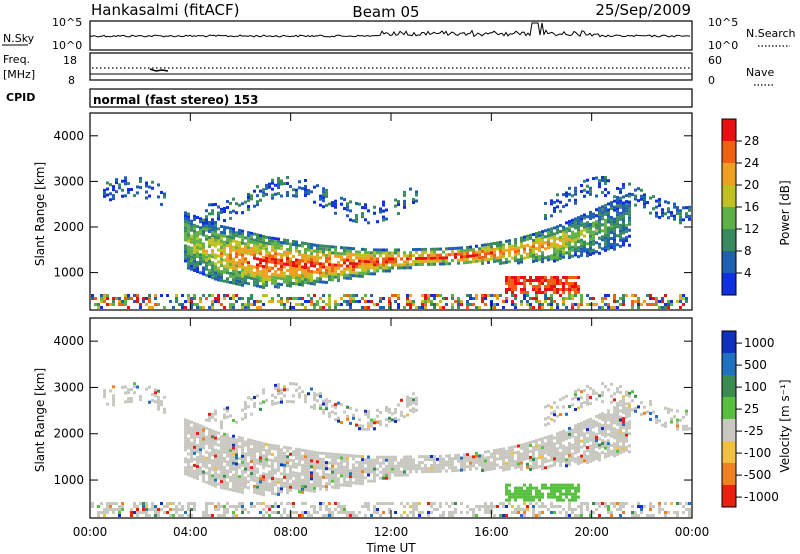 The height and width of the screenshot is (554, 800). Describe the element at coordinates (729, 152) in the screenshot. I see `colorbar-swatch` at that location.